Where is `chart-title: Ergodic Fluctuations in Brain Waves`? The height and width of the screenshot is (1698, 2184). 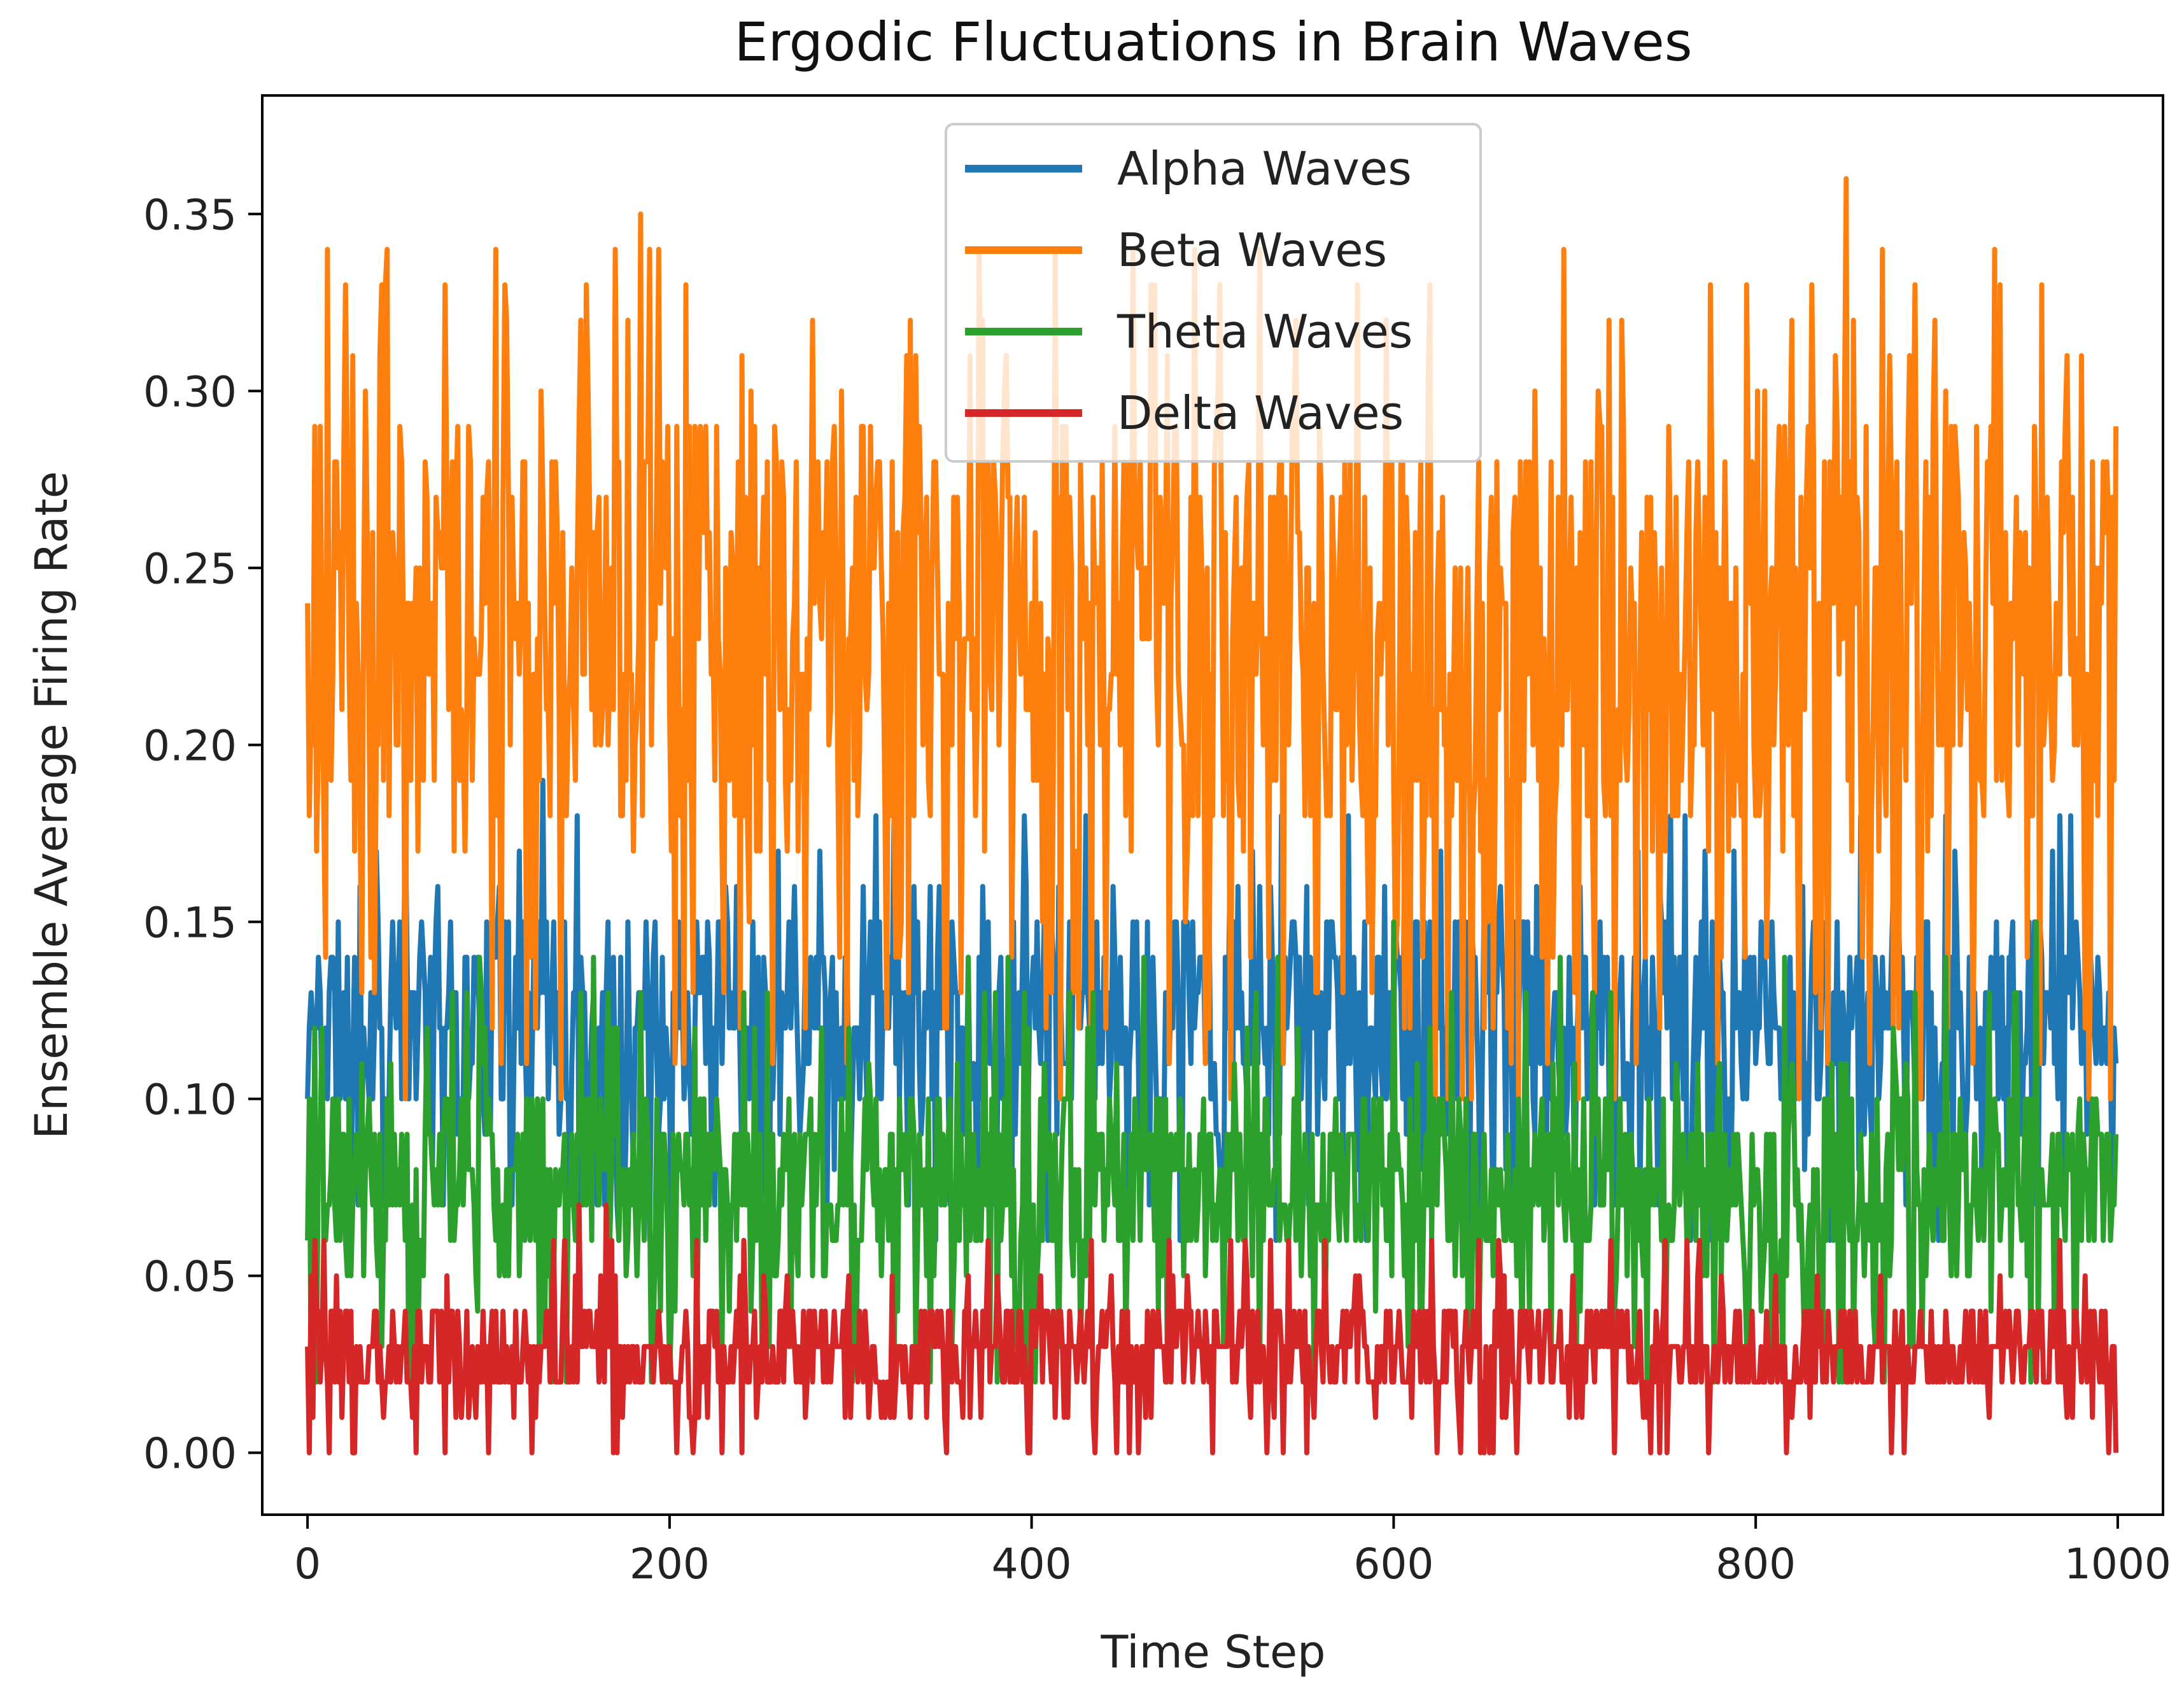 chart-title: Ergodic Fluctuations in Brain Waves is located at coordinates (1214, 42).